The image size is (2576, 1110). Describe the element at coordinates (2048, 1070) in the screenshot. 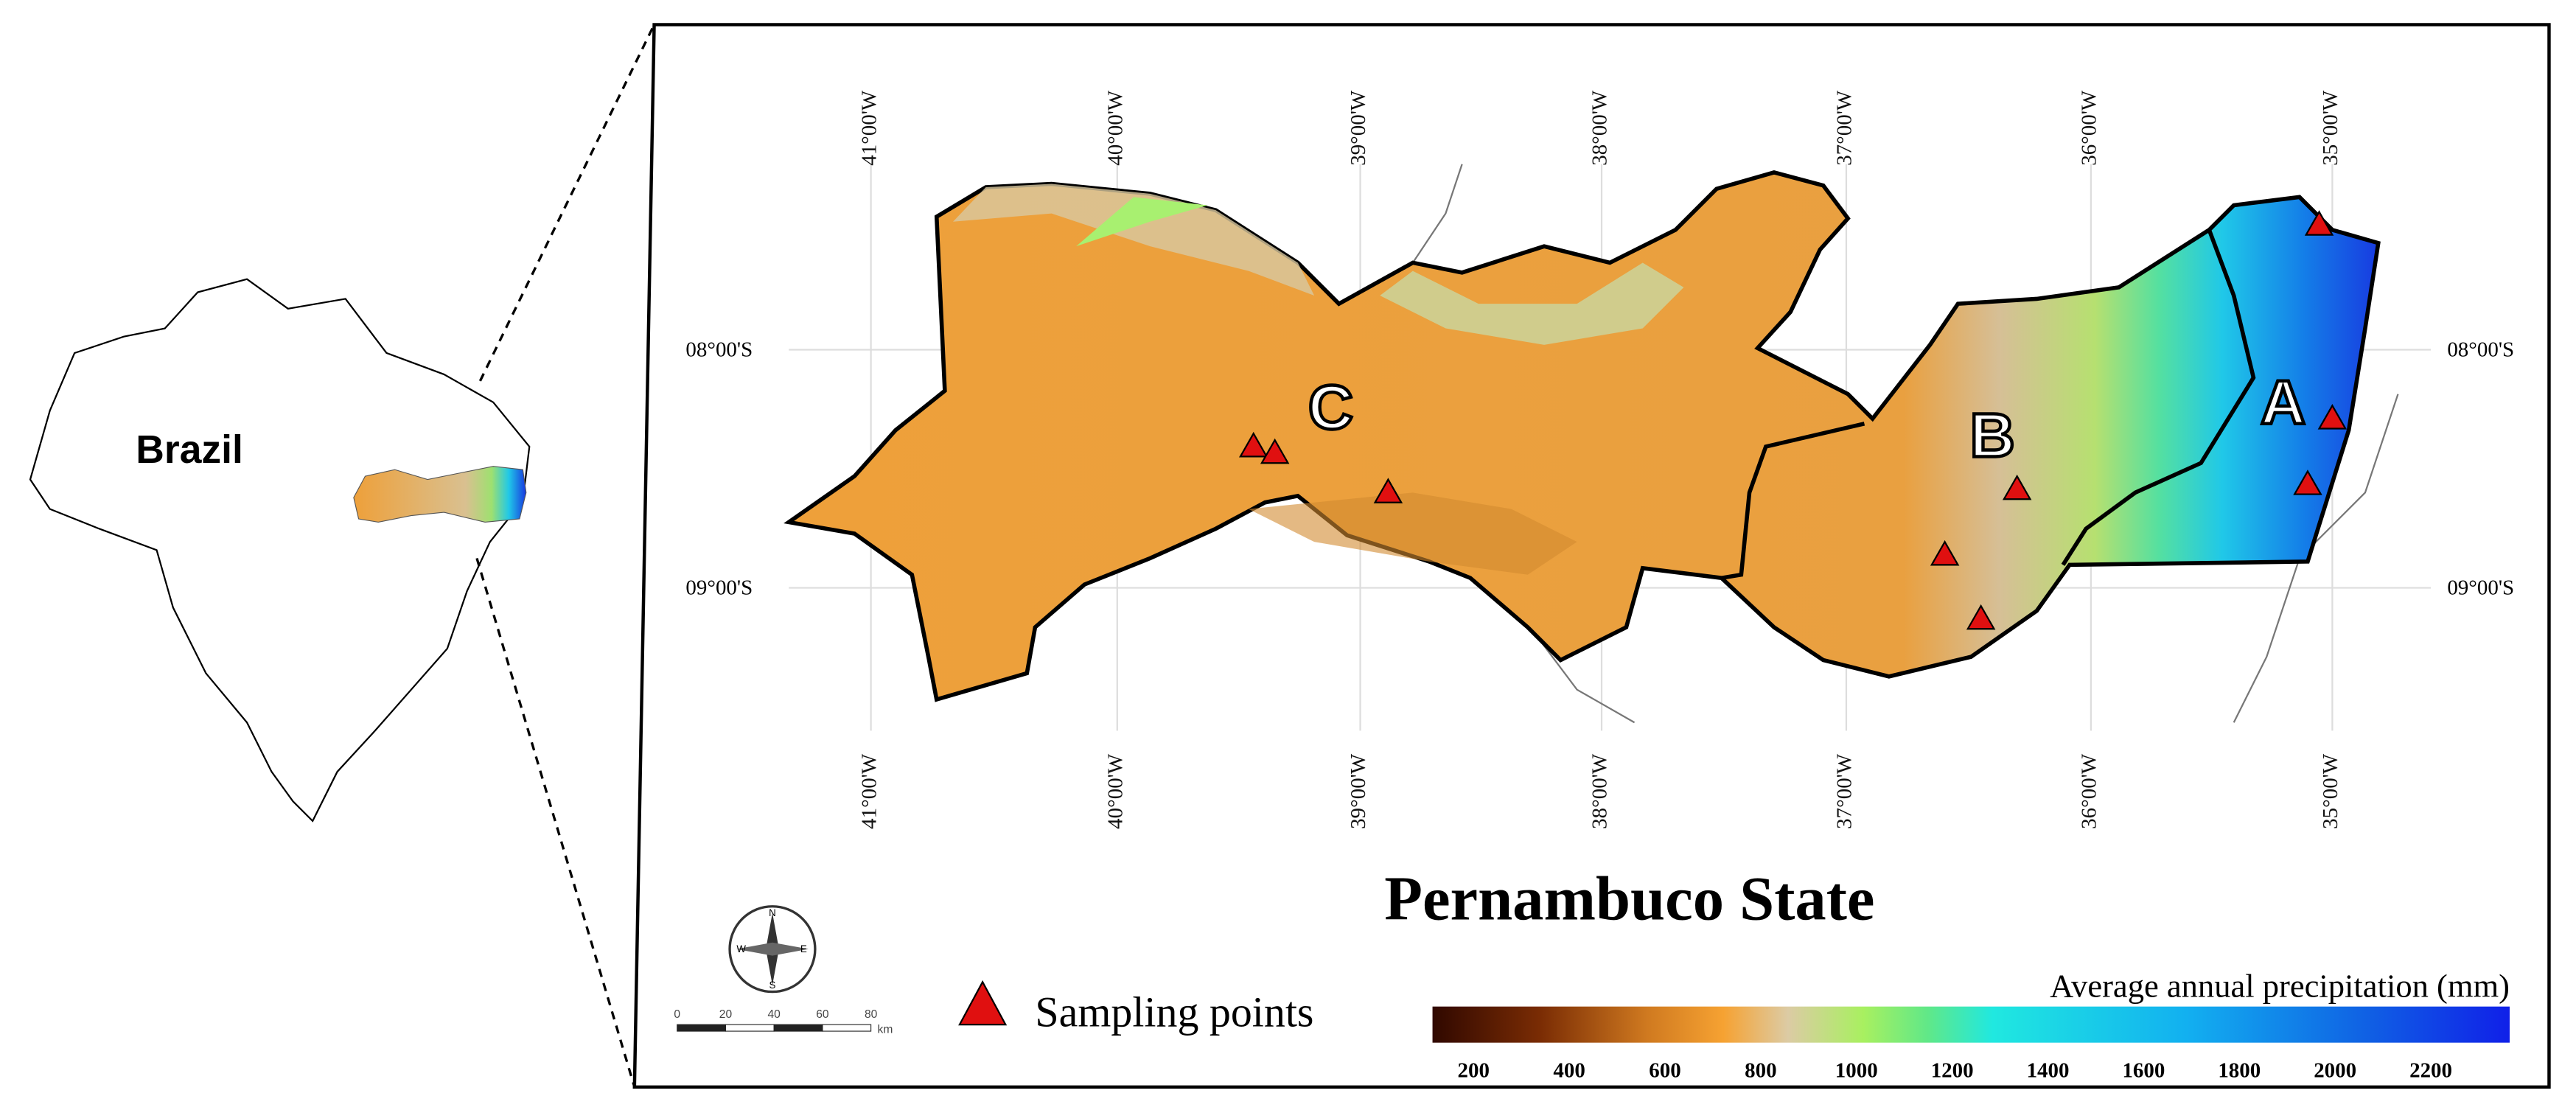

I see `colorbar-tick-label: 1400` at that location.